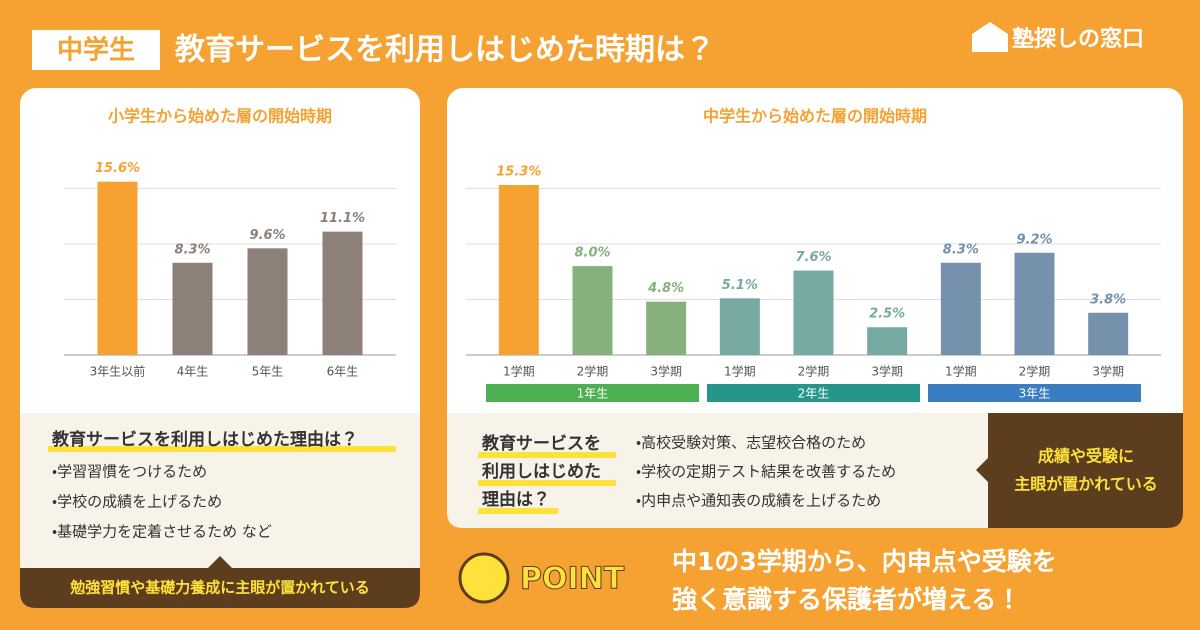 The width and height of the screenshot is (1200, 630). What do you see at coordinates (740, 285) in the screenshot?
I see `value-label: 5.1%` at bounding box center [740, 285].